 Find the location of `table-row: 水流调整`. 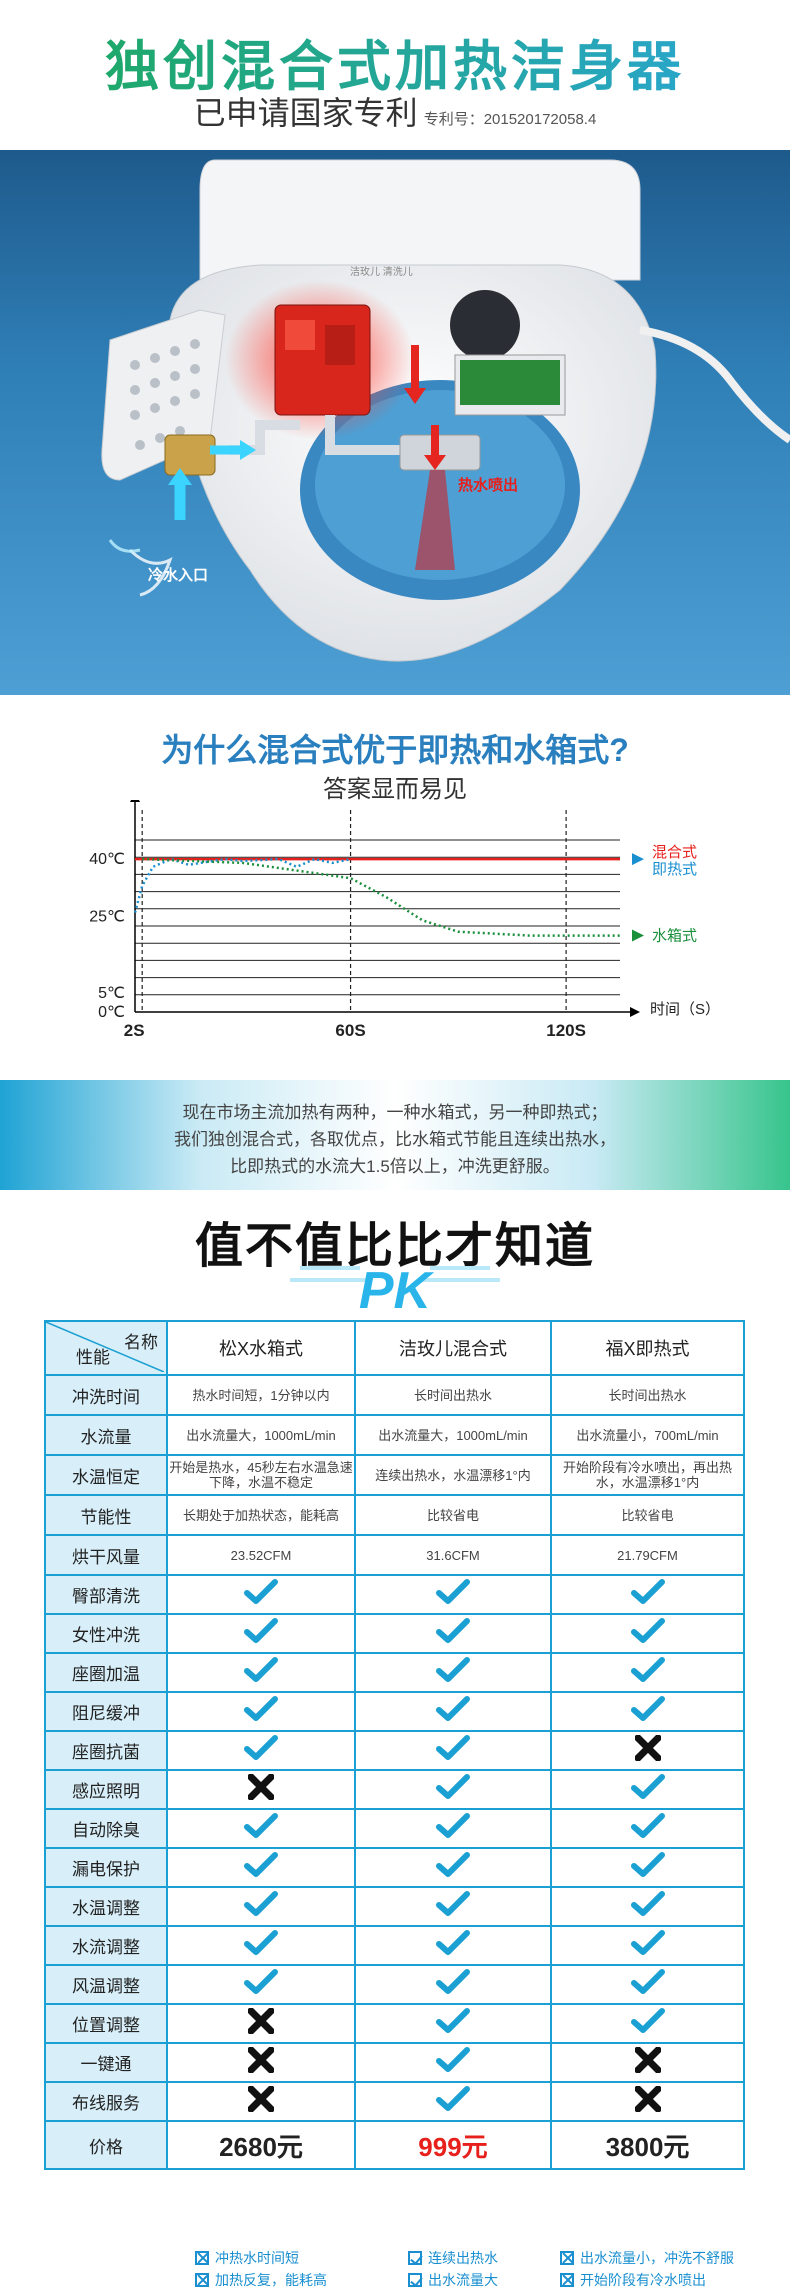

table-row: 水流调整 is located at coordinates (394, 1945).